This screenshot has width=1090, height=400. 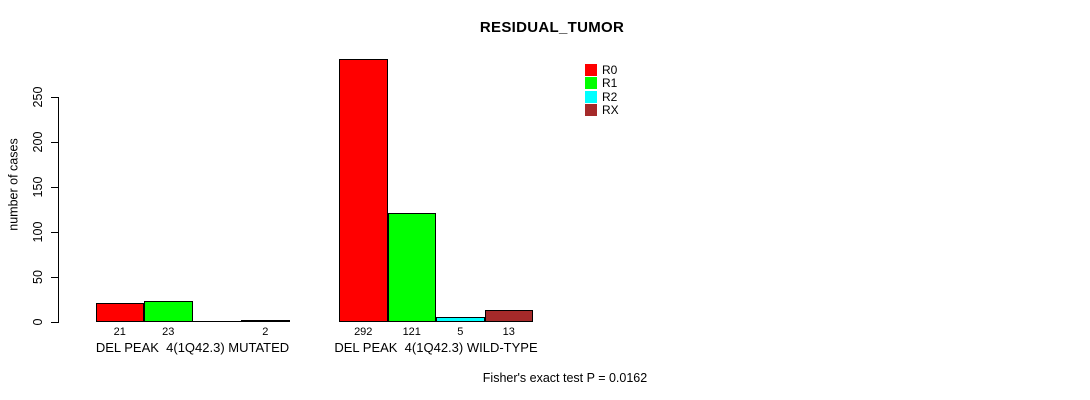 What do you see at coordinates (591, 70) in the screenshot?
I see `legend-swatch-R0` at bounding box center [591, 70].